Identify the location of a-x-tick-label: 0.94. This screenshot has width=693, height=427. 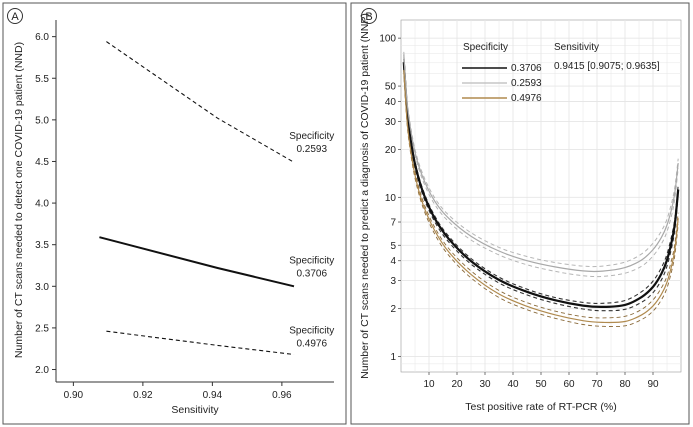
(213, 395).